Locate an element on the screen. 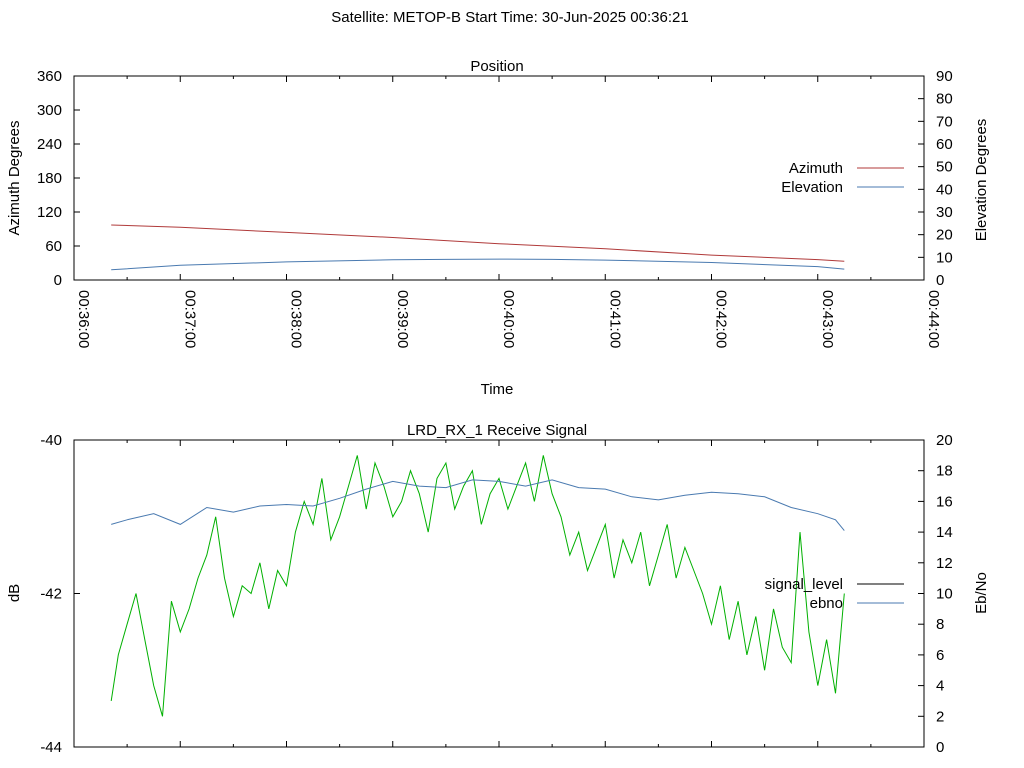 Image resolution: width=1024 pixels, height=768 pixels. position-series is located at coordinates (478, 247).